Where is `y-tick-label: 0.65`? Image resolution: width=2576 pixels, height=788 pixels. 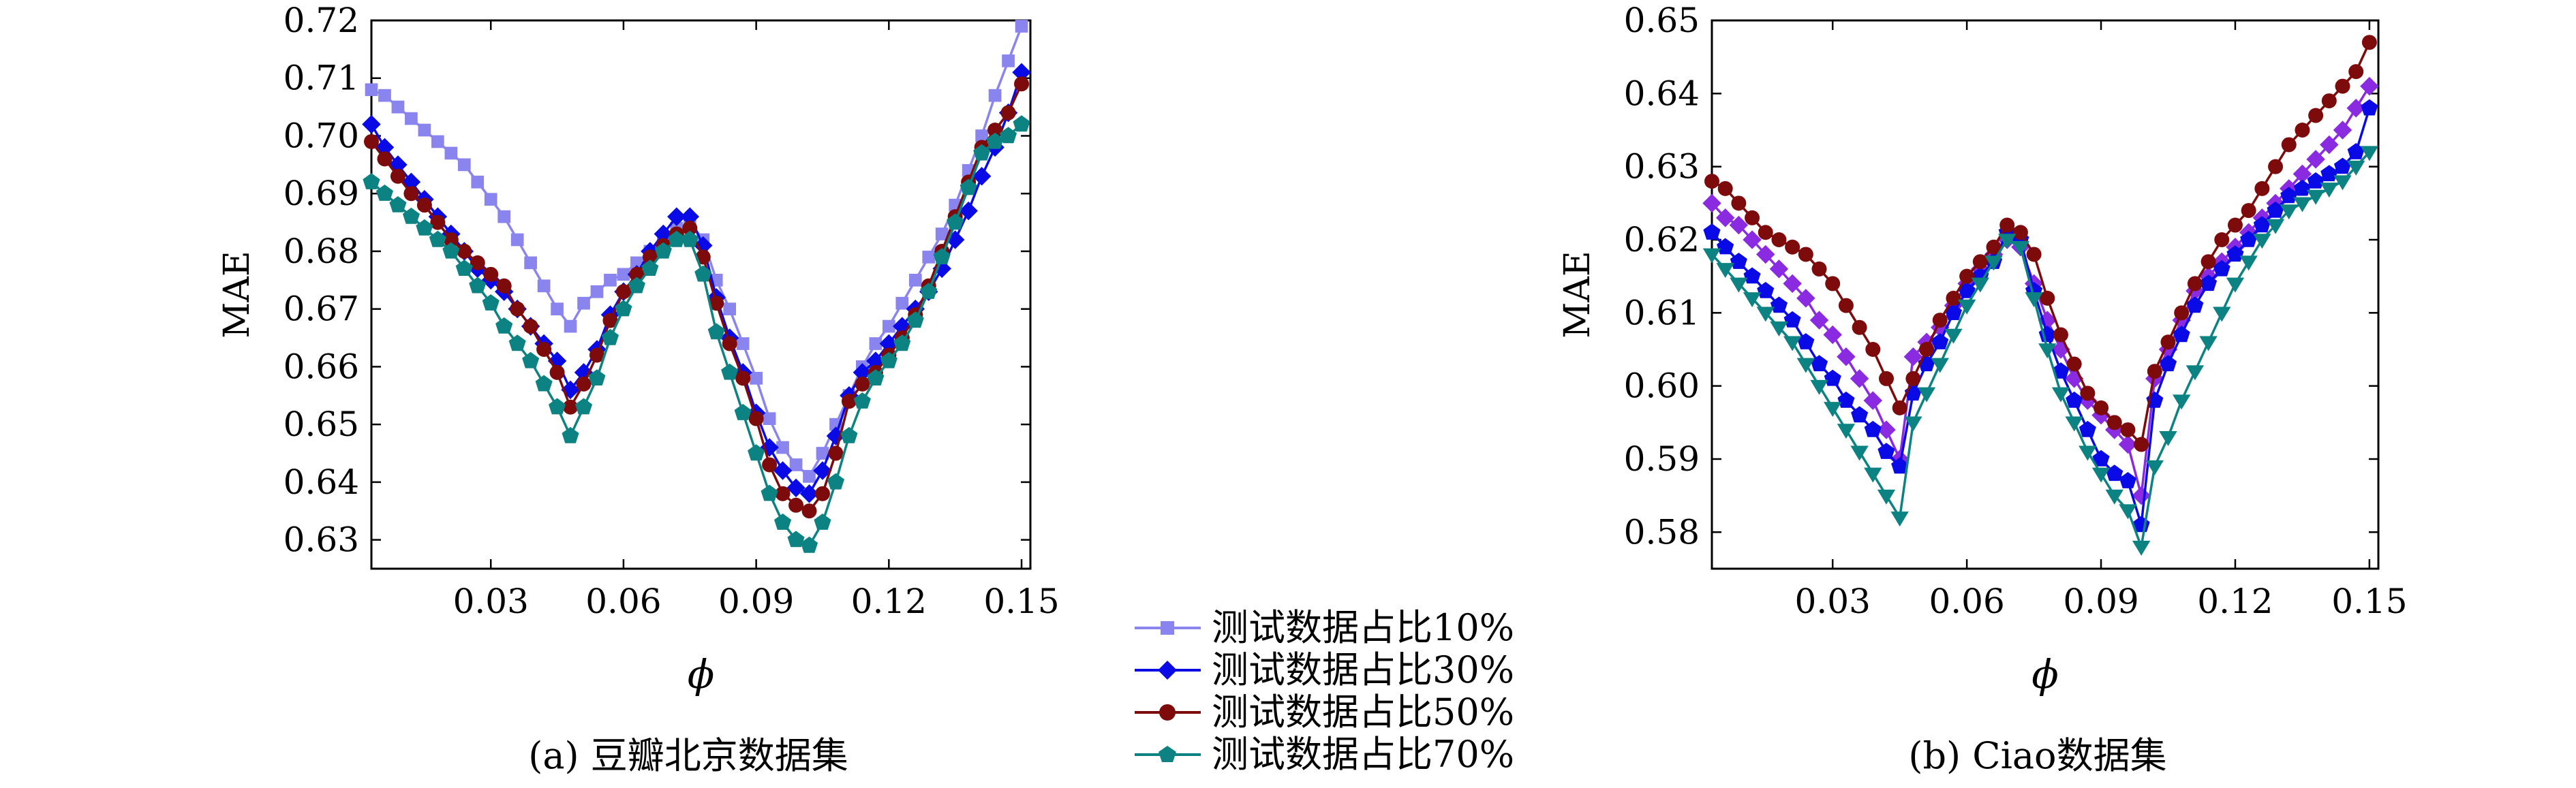
y-tick-label: 0.65 is located at coordinates (321, 424).